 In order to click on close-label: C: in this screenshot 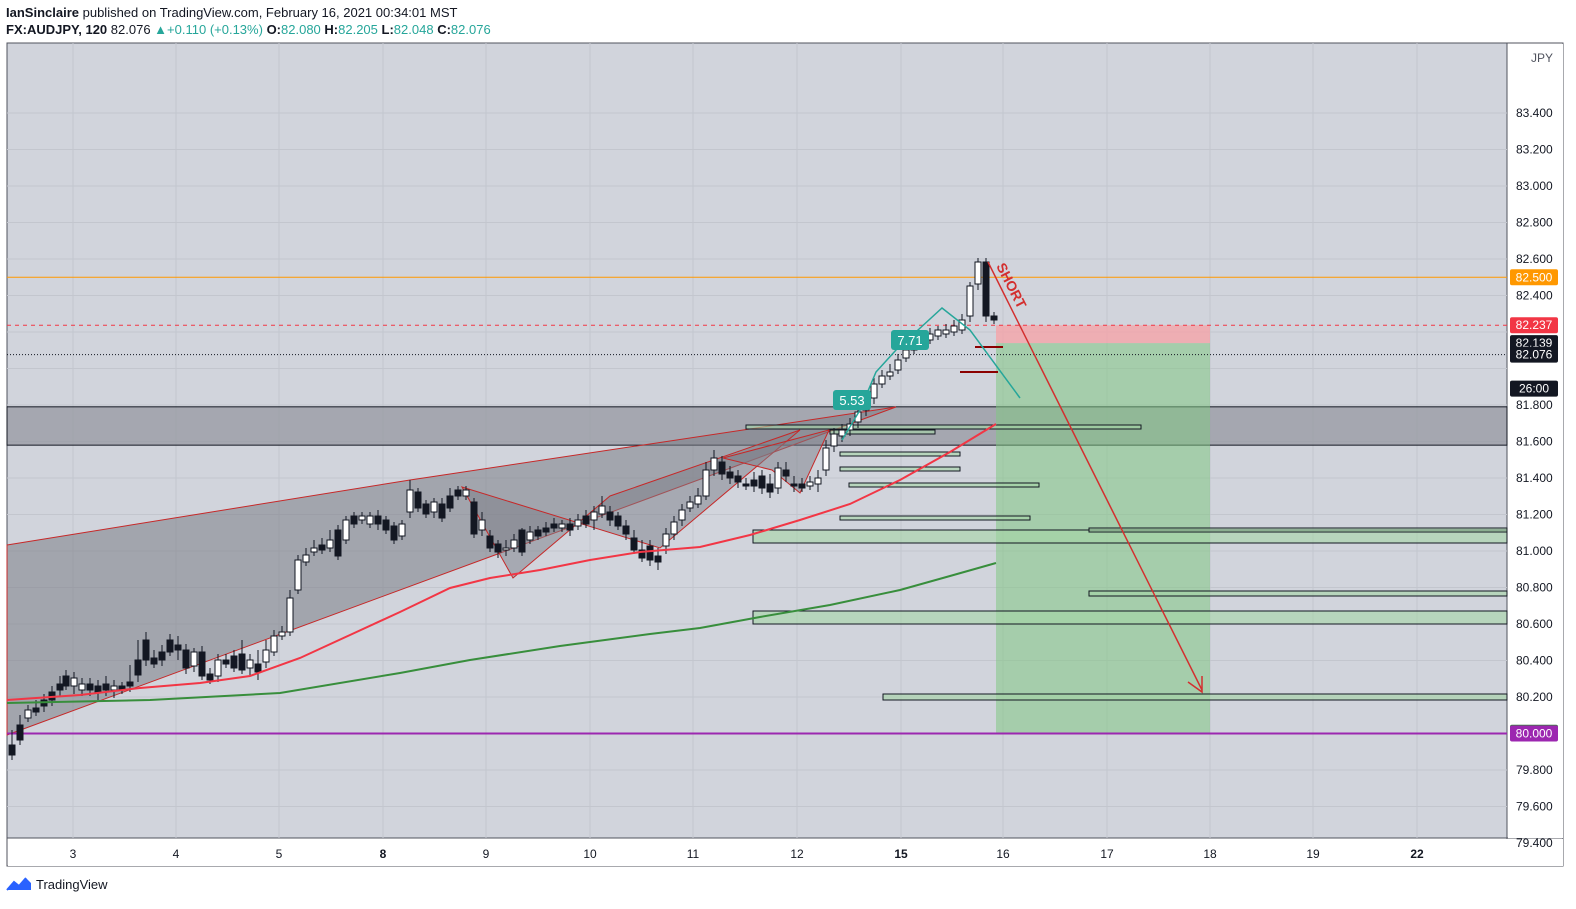, I will do `click(444, 29)`.